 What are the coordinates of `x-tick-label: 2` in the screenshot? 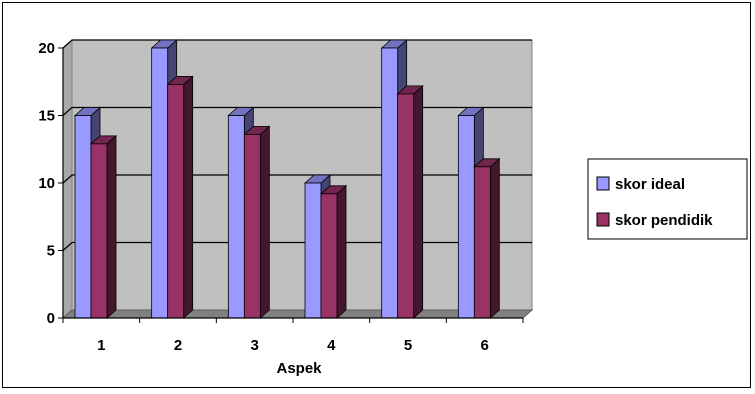 It's located at (178, 345).